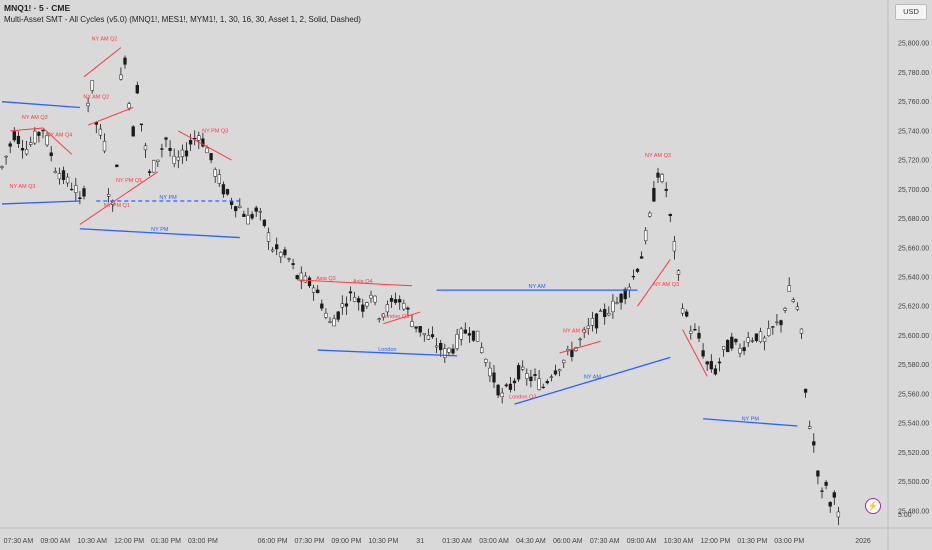 The height and width of the screenshot is (550, 932). I want to click on session-line, so click(750, 422).